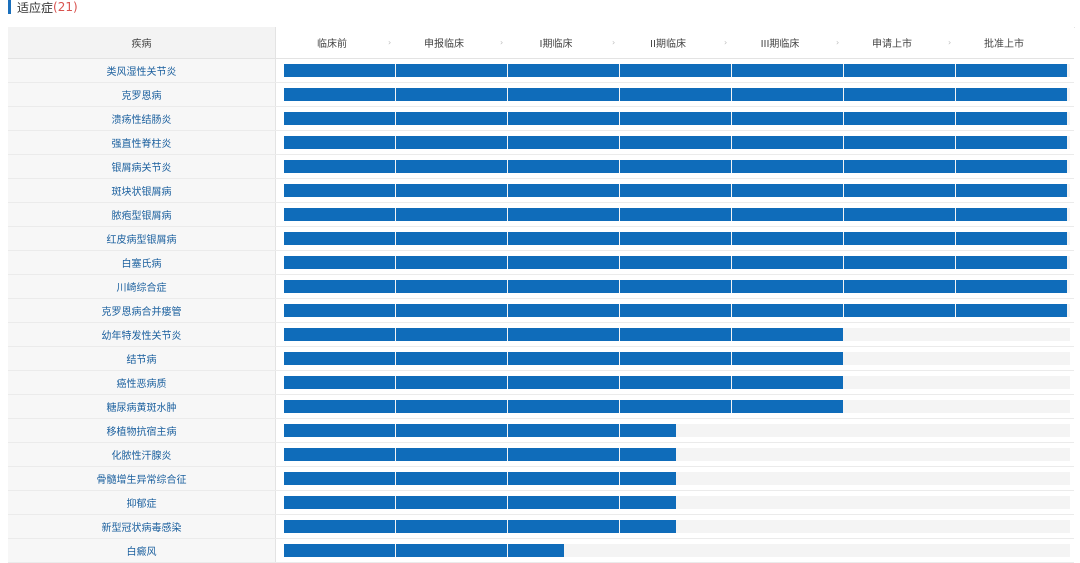  Describe the element at coordinates (142, 166) in the screenshot. I see `indication-link: 银屑病关节炎` at that location.